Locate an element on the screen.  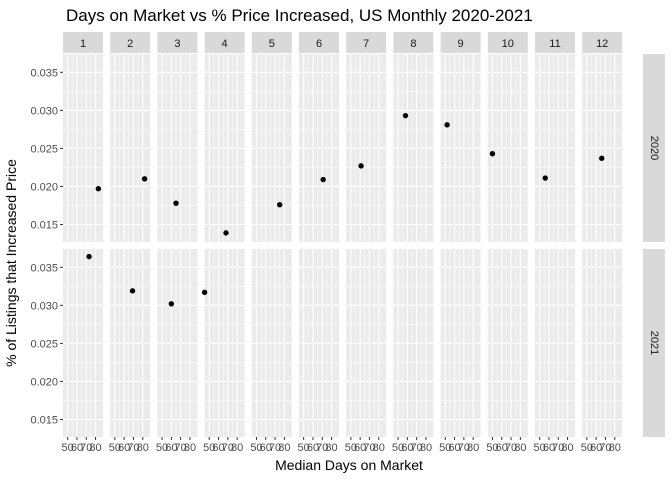
facet-label-month-3: 3 is located at coordinates (177, 44).